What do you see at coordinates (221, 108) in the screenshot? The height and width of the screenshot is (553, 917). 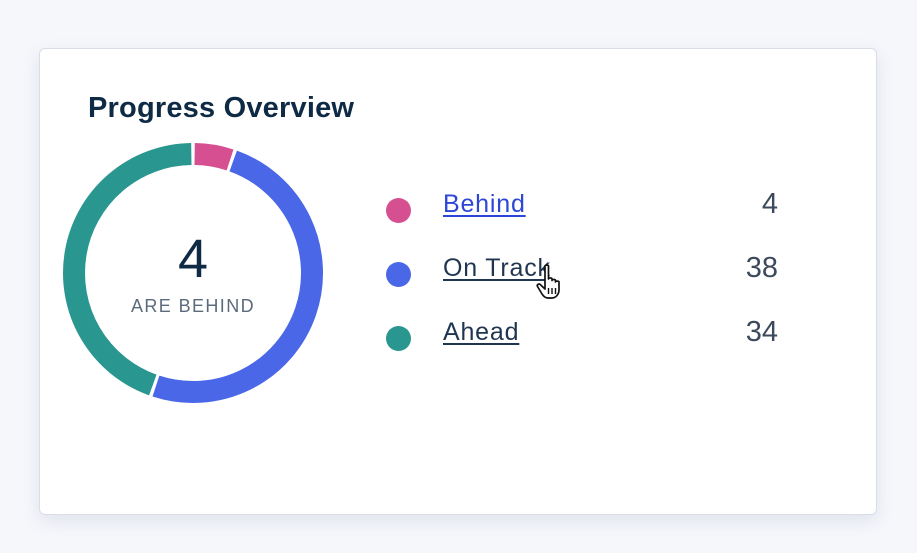 I see `card-title: Progress Overview` at bounding box center [221, 108].